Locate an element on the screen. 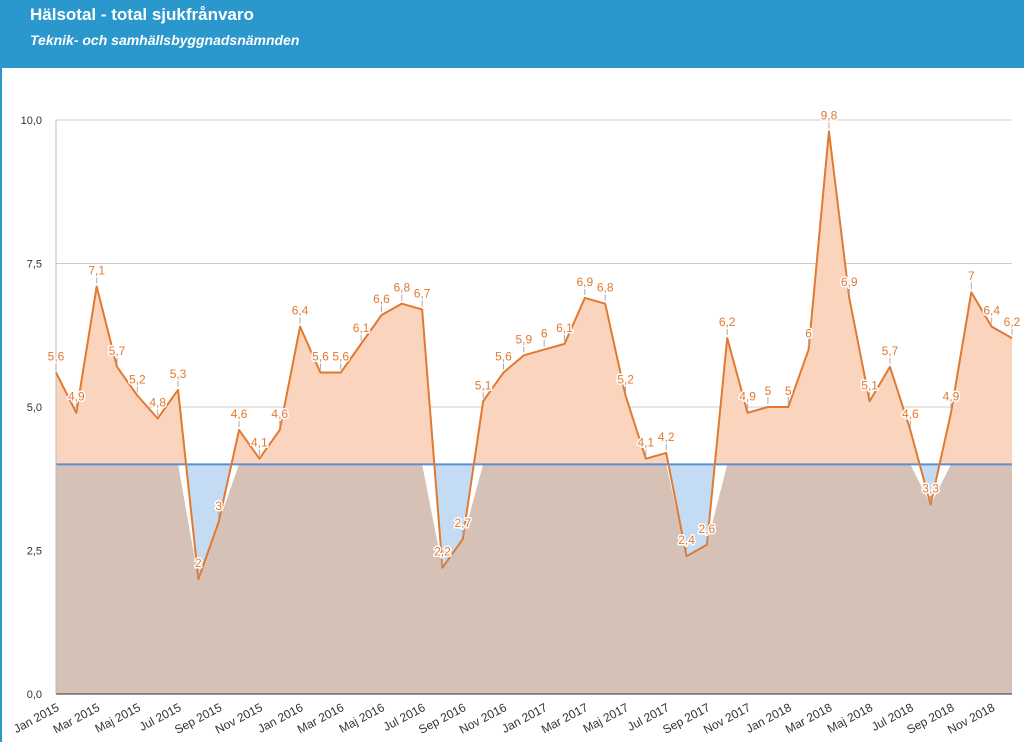  data-label: 3 is located at coordinates (218, 506).